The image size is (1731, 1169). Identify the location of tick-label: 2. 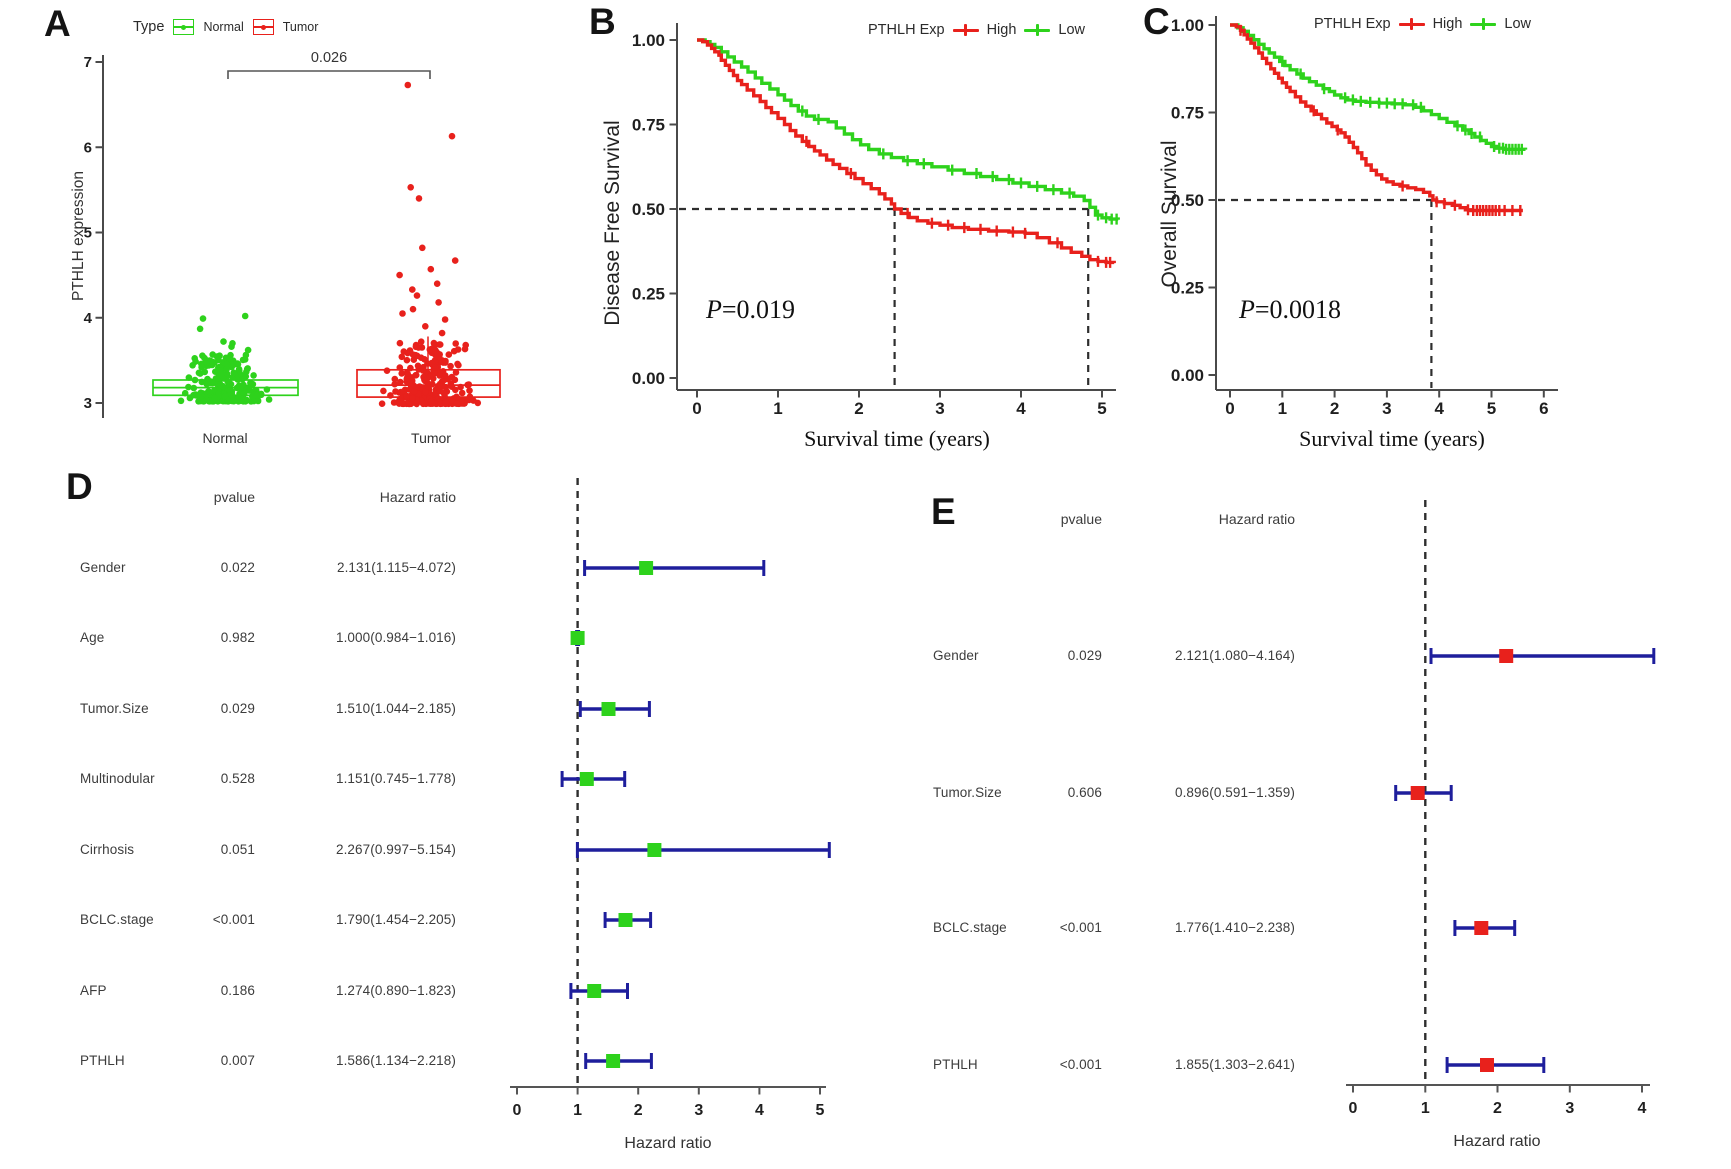
(858, 408).